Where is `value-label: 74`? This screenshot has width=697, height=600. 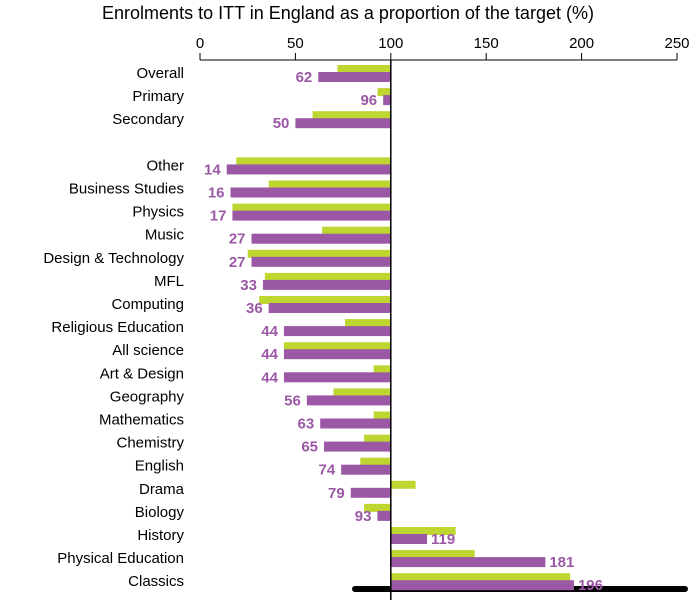 value-label: 74 is located at coordinates (327, 470).